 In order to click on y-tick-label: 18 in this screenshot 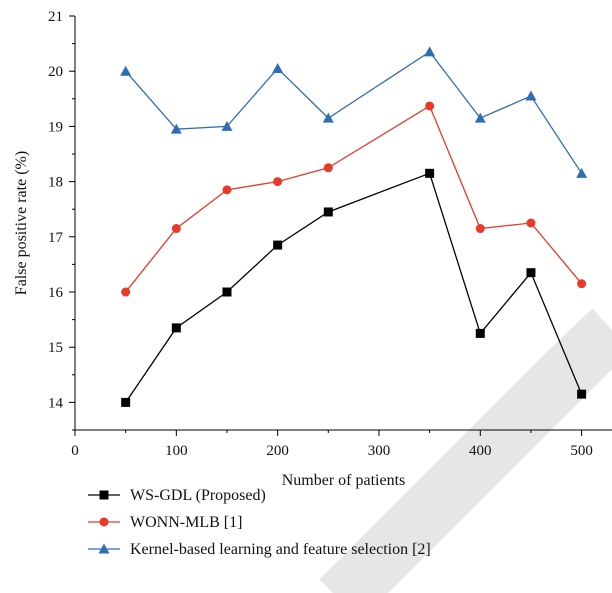, I will do `click(55, 183)`.